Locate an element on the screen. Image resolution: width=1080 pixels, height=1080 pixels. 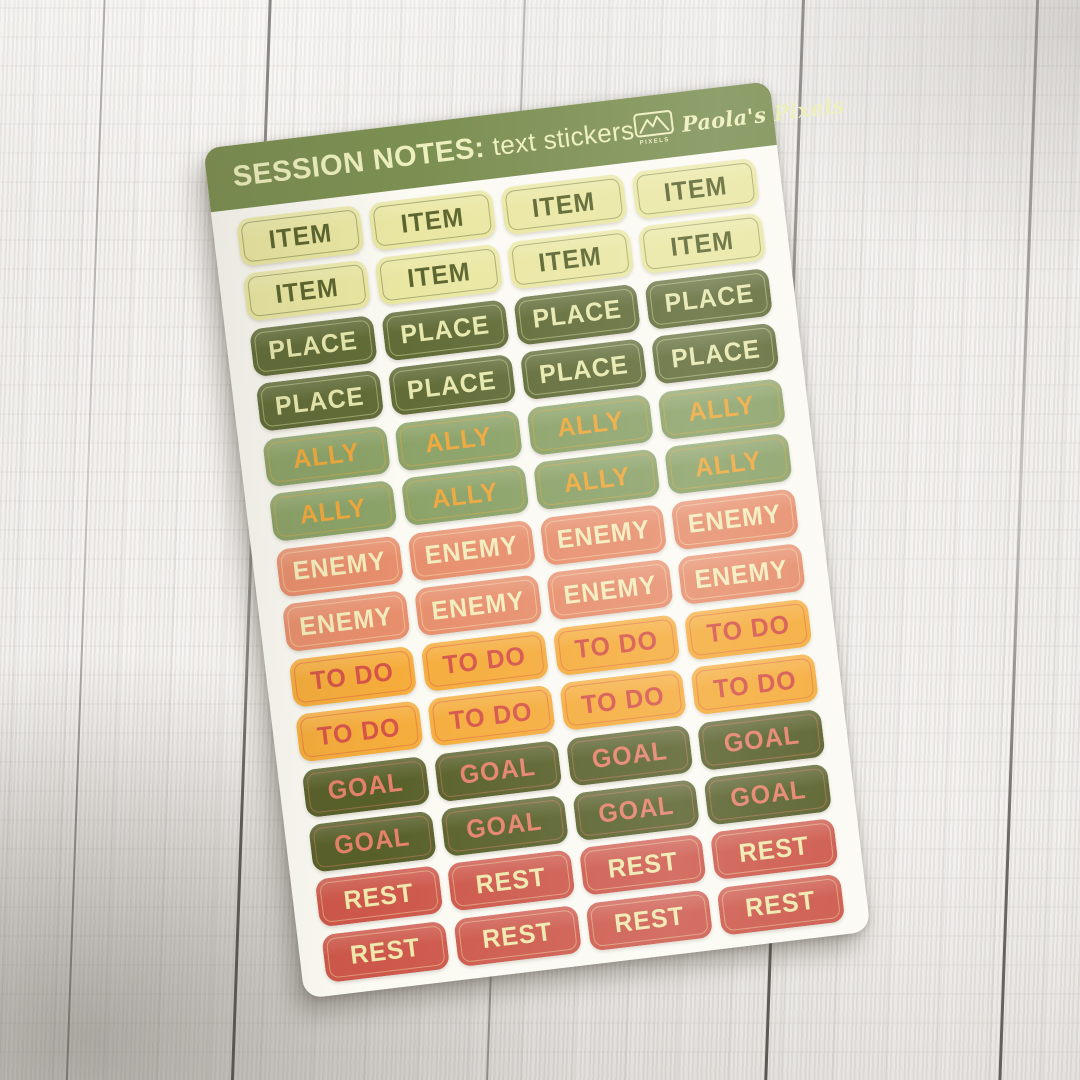
logo-sub-text: PIXELS is located at coordinates (654, 141).